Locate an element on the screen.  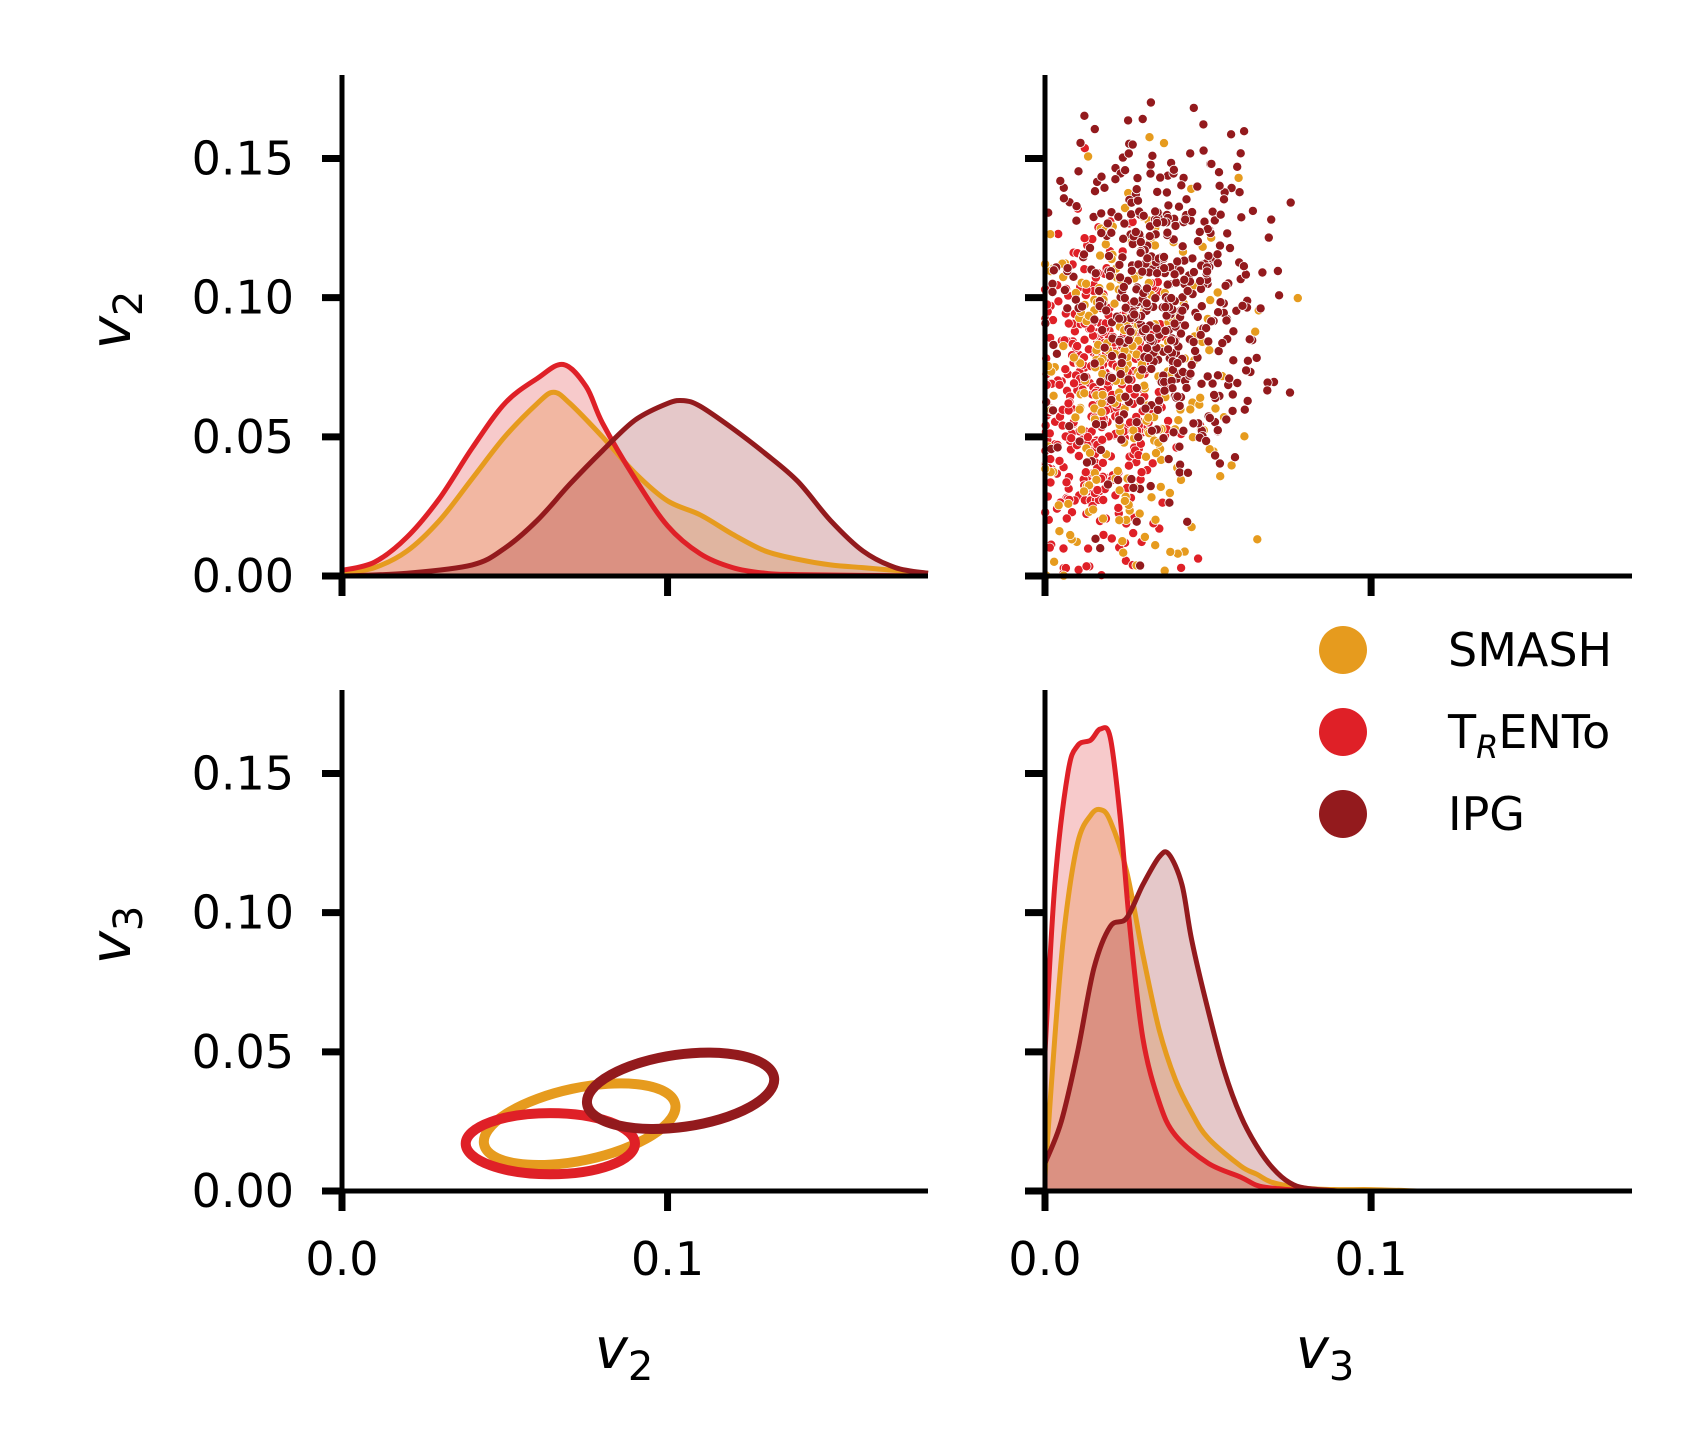
legend: SMASH TRENTo IPG is located at coordinates (1465, 732).